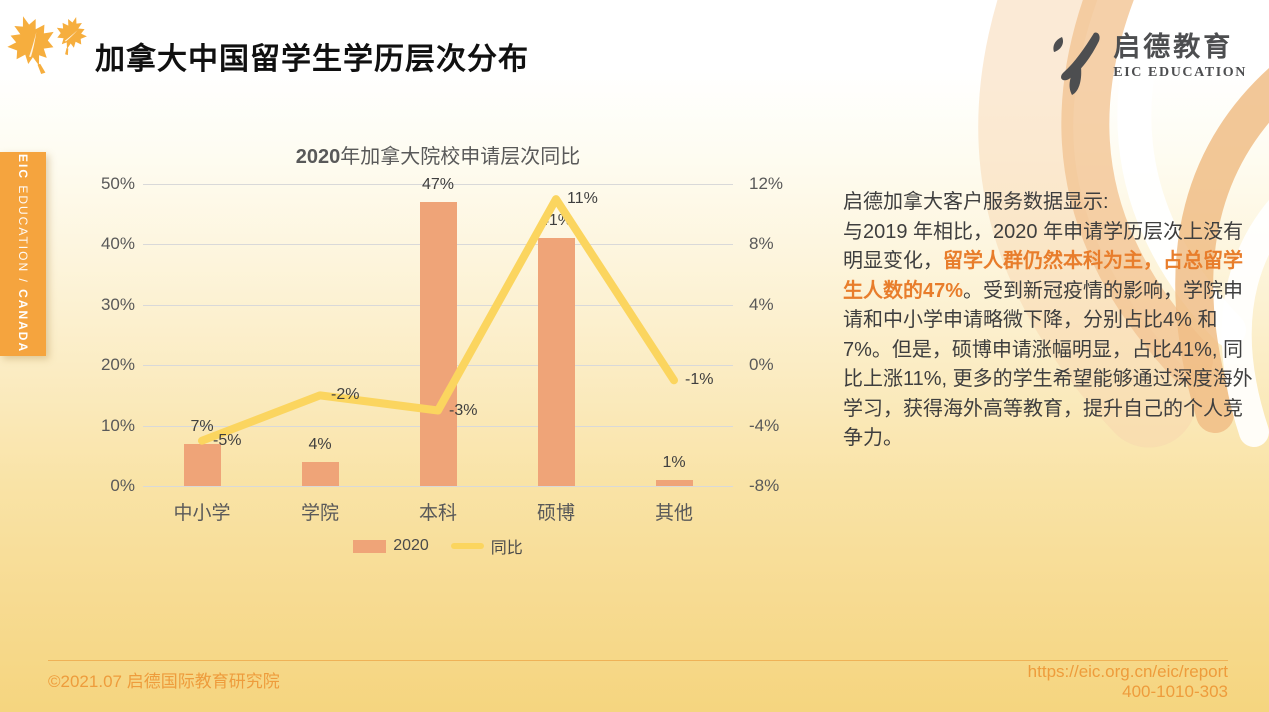  What do you see at coordinates (674, 462) in the screenshot?
I see `bar-value-label: 1%` at bounding box center [674, 462].